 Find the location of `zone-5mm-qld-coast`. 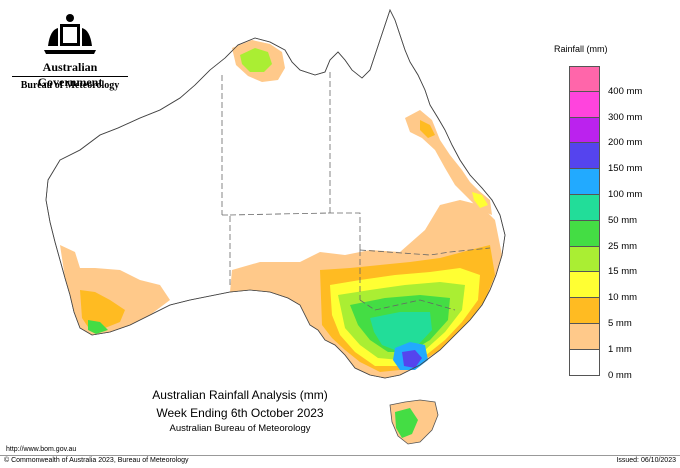

zone-5mm-qld-coast is located at coordinates (427, 129).